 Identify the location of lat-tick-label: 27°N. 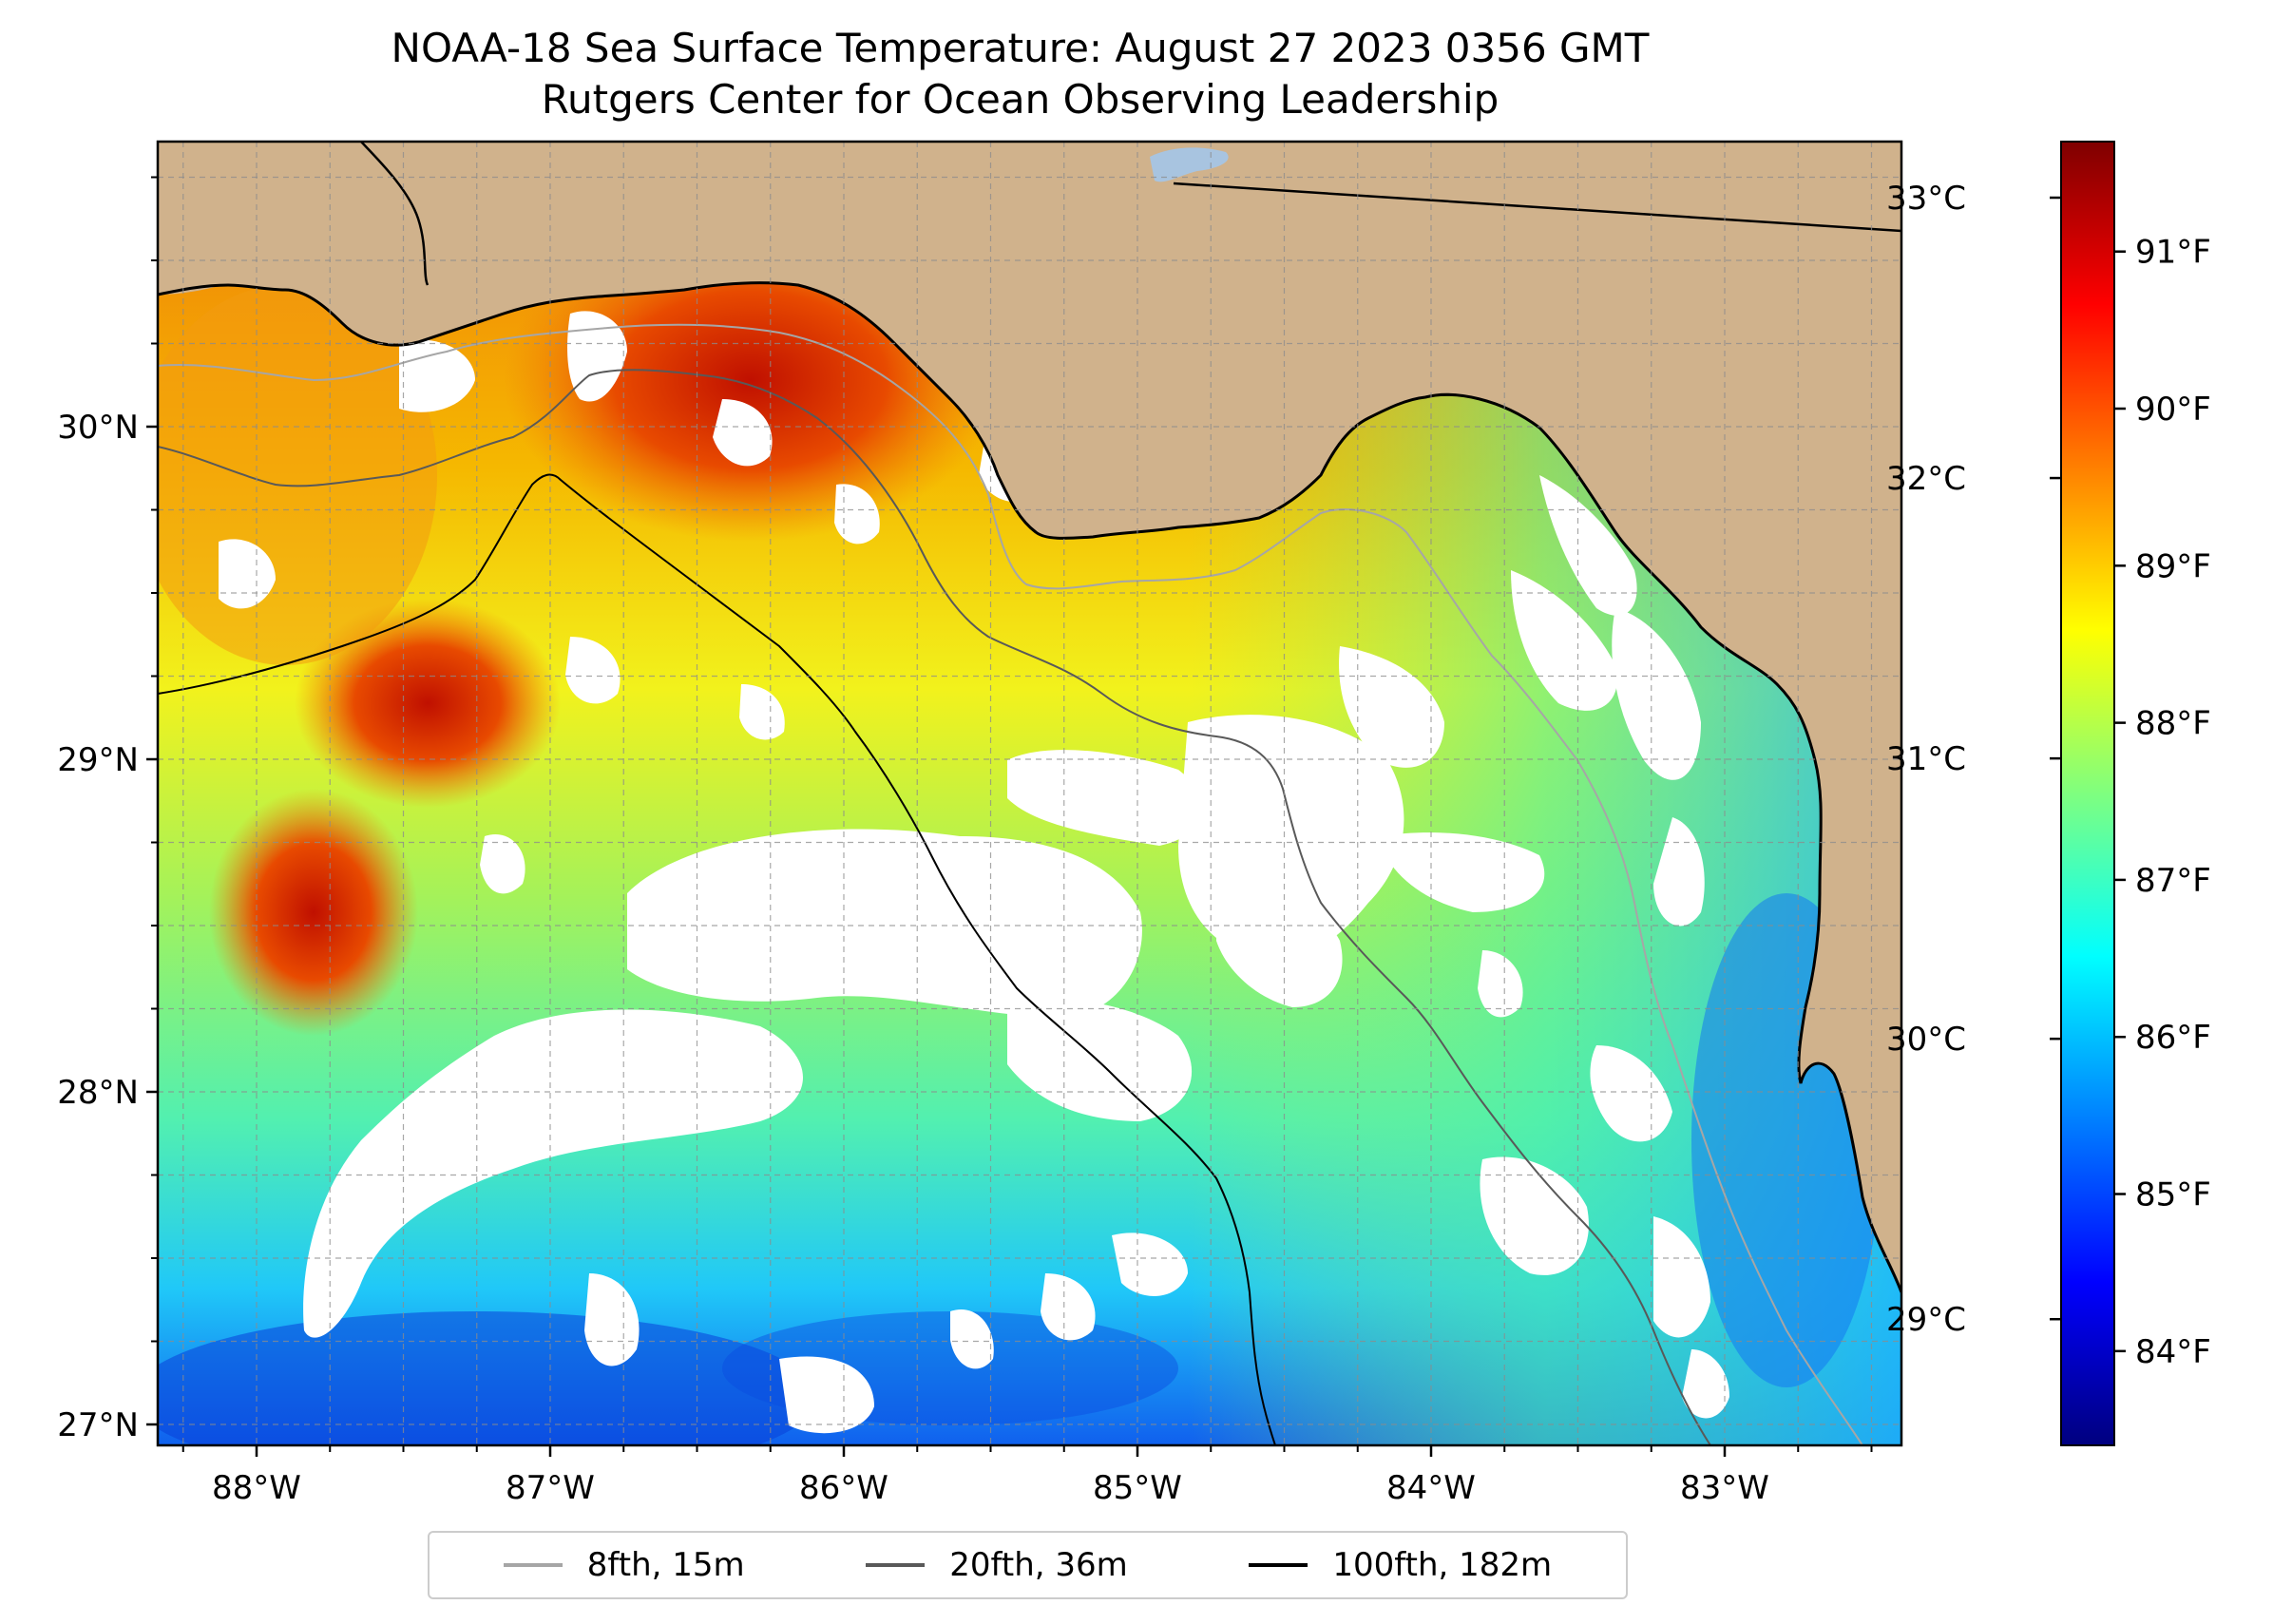
(98, 1425).